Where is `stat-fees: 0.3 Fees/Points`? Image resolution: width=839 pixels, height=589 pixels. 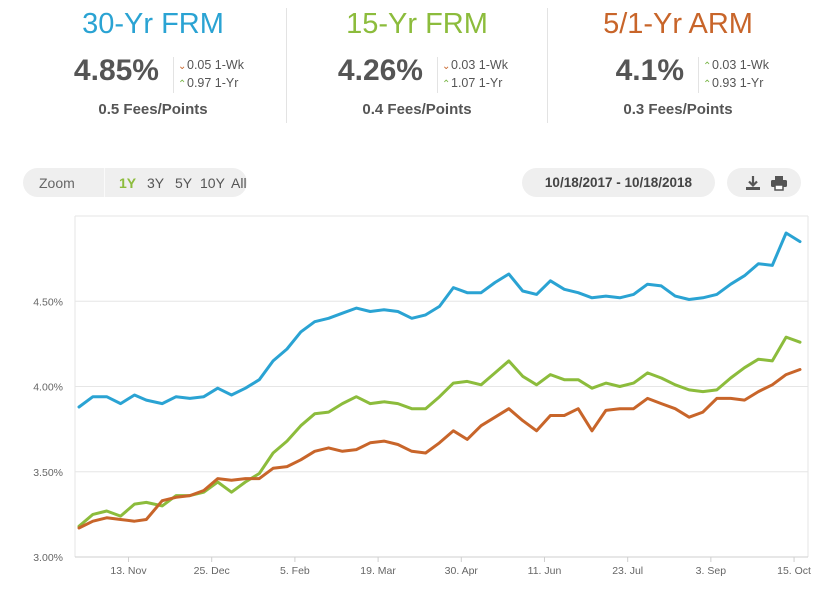 stat-fees: 0.3 Fees/Points is located at coordinates (678, 109).